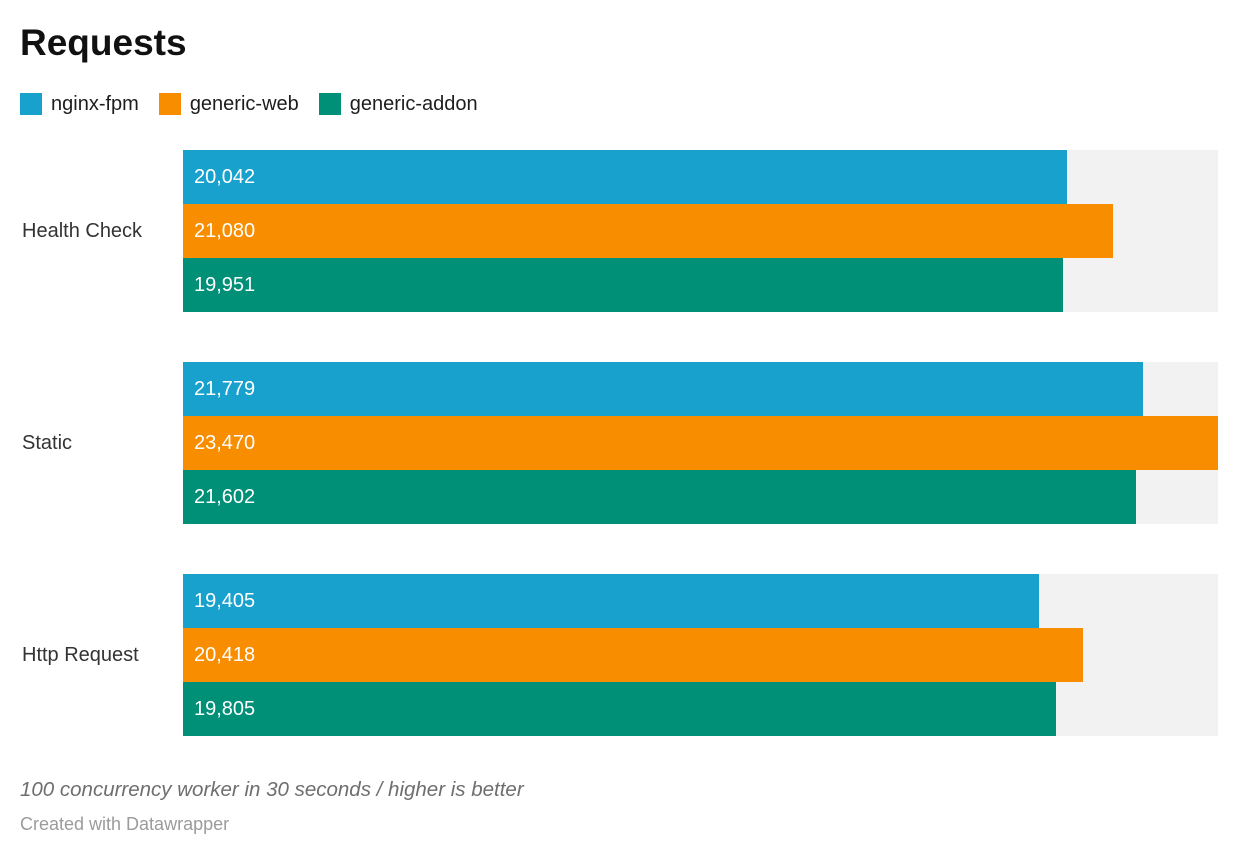  I want to click on legend-item-generic-web: generic-web, so click(228, 104).